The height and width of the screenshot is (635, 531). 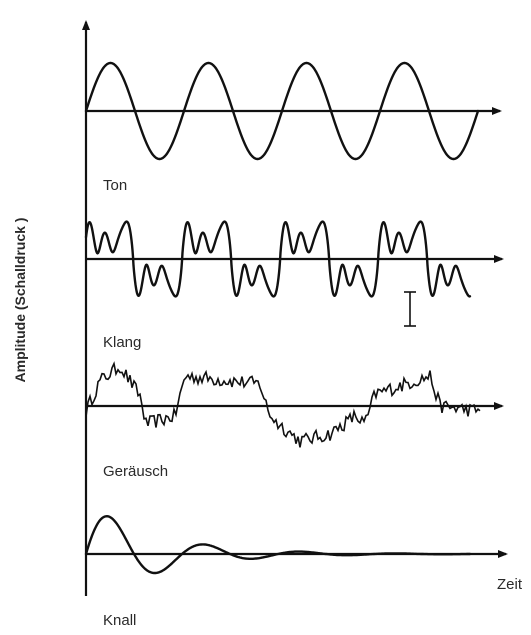 What do you see at coordinates (115, 185) in the screenshot?
I see `label-ton: Ton` at bounding box center [115, 185].